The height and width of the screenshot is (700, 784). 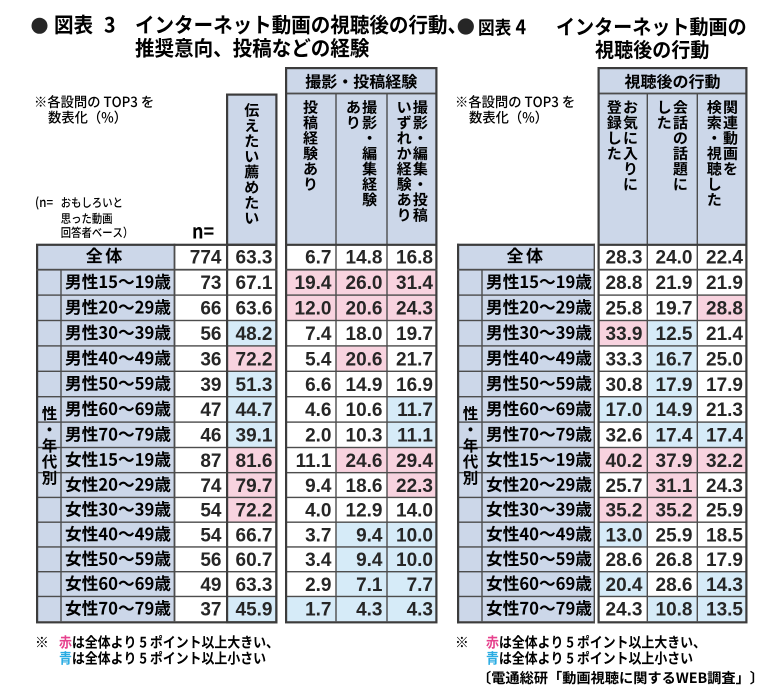 I want to click on svg-text: 4.0, so click(x=318, y=511).